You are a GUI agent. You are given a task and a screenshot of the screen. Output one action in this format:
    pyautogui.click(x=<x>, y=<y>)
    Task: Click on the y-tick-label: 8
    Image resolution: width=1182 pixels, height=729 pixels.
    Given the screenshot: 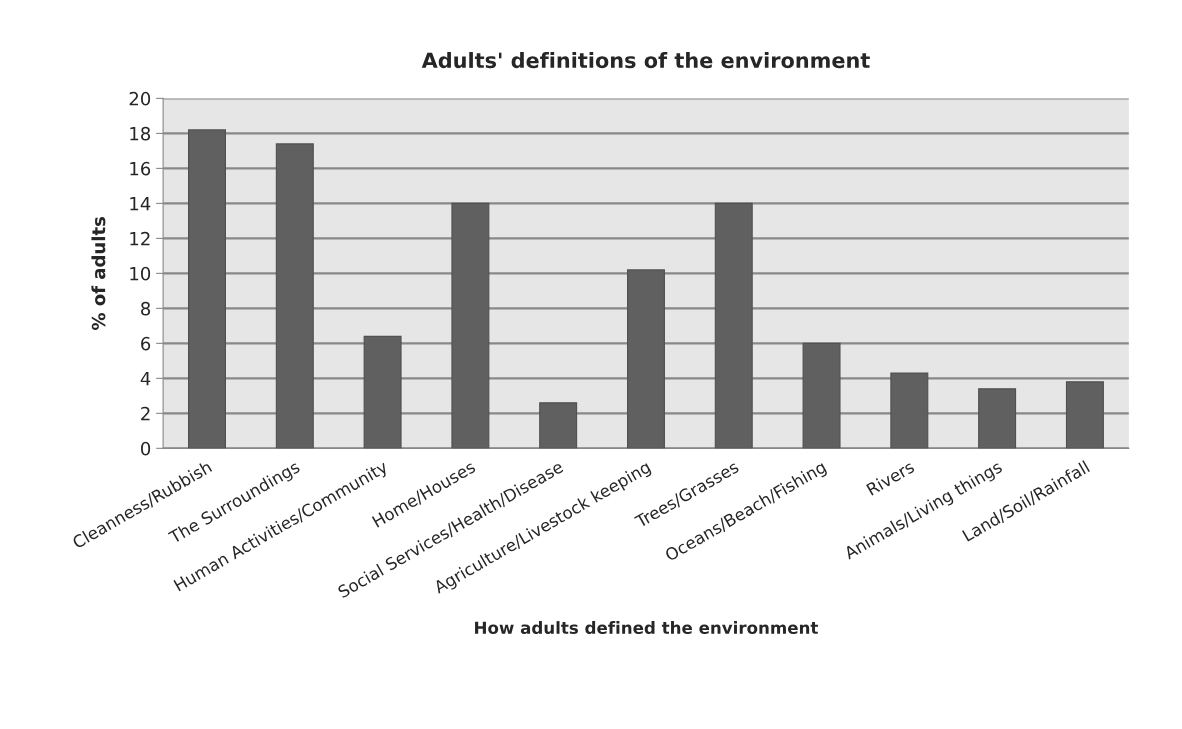 What is the action you would take?
    pyautogui.click(x=146, y=308)
    